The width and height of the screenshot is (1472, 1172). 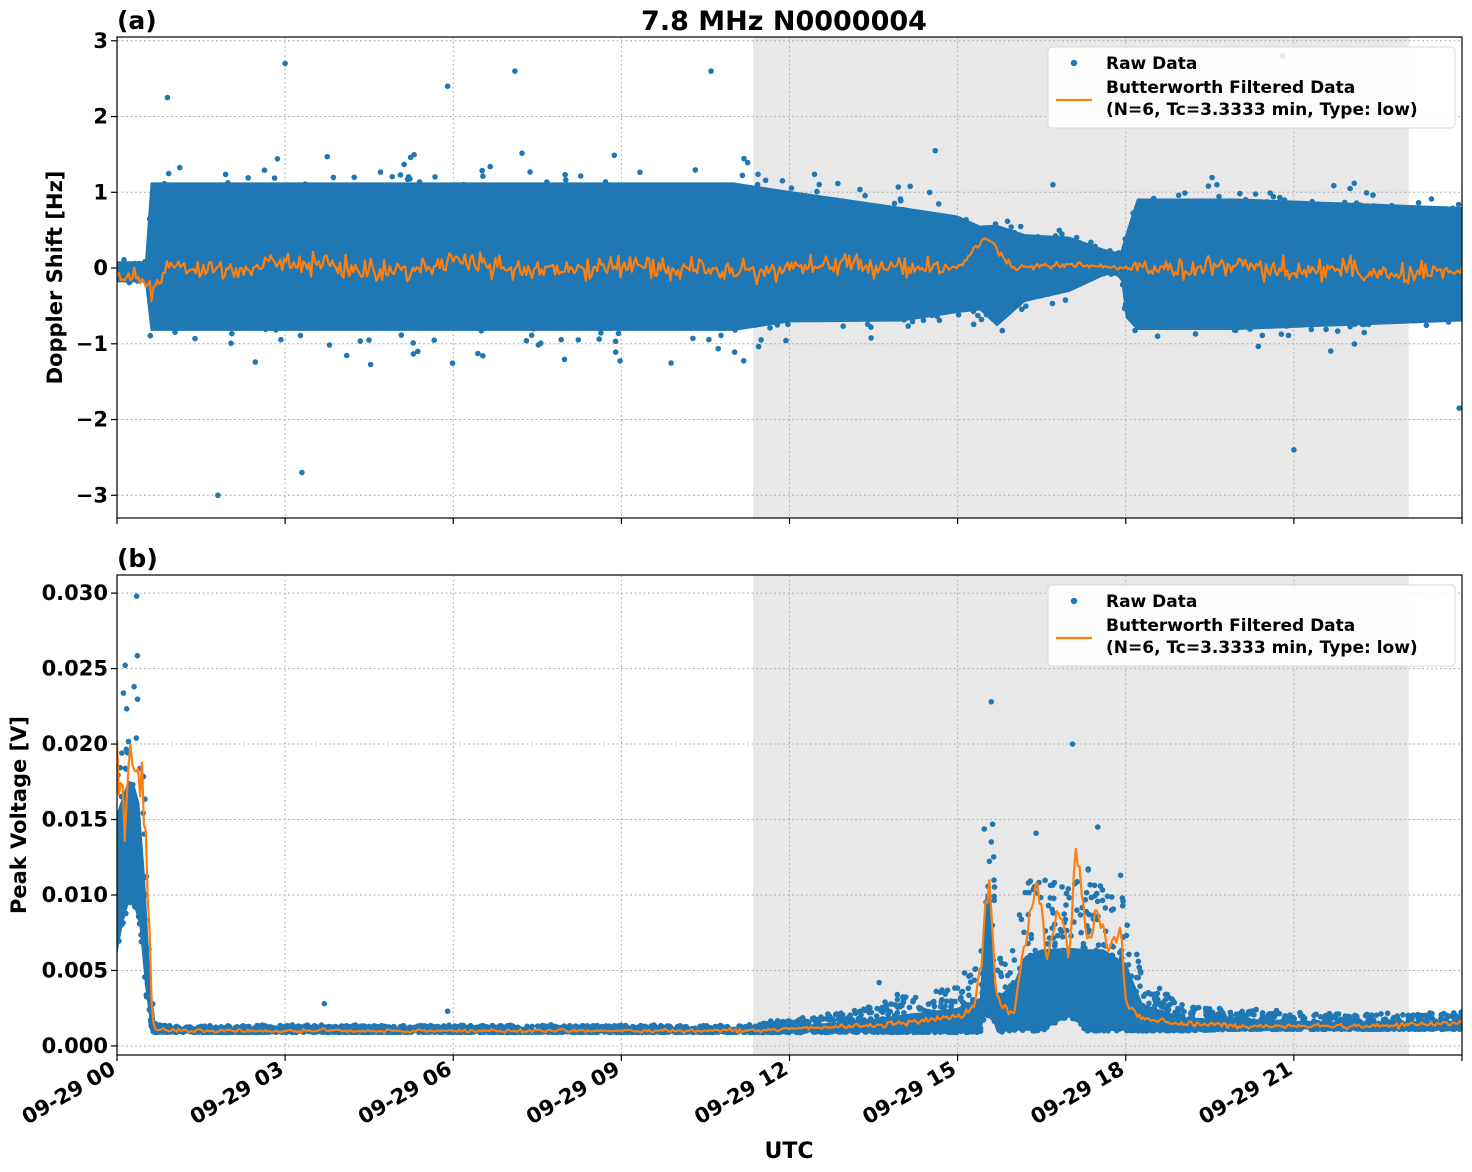 I want to click on y-tick-label: 2, so click(x=100, y=117).